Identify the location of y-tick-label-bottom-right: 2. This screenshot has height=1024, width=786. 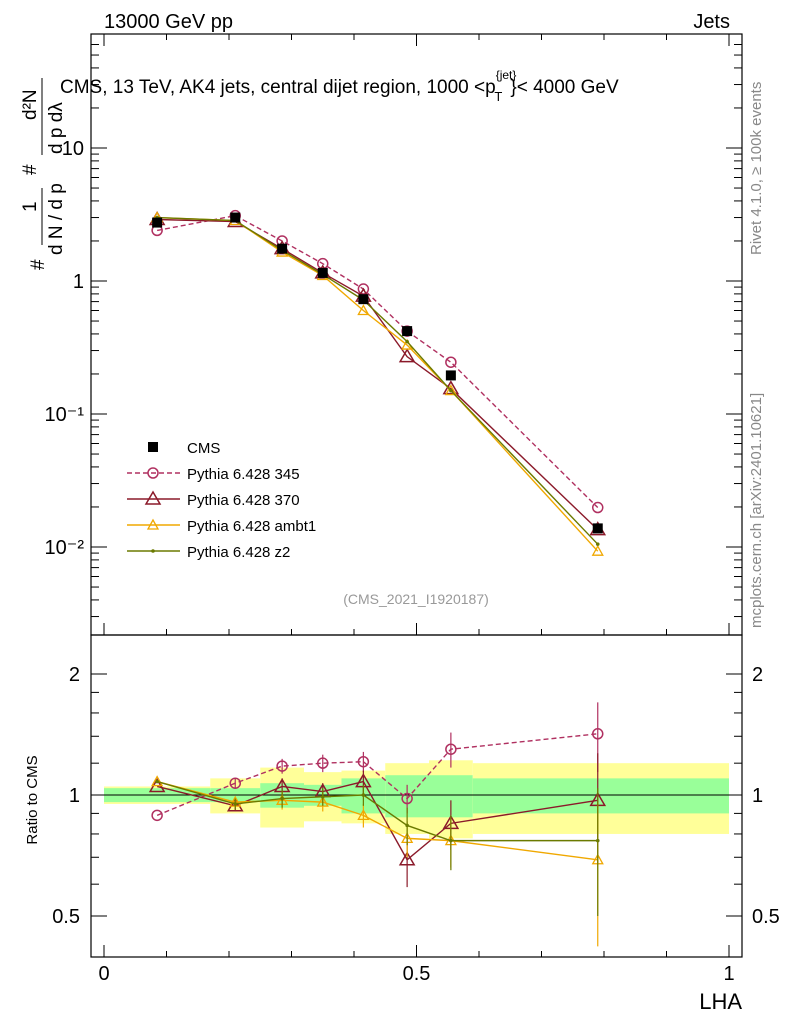
(757, 675).